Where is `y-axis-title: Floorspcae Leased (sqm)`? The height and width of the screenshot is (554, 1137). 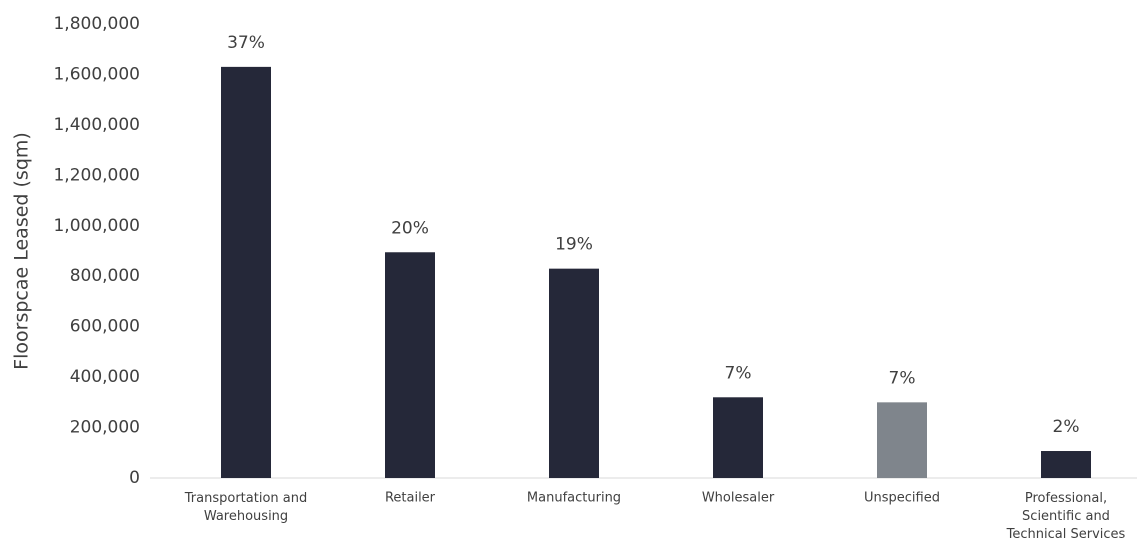 y-axis-title: Floorspcae Leased (sqm) is located at coordinates (22, 251).